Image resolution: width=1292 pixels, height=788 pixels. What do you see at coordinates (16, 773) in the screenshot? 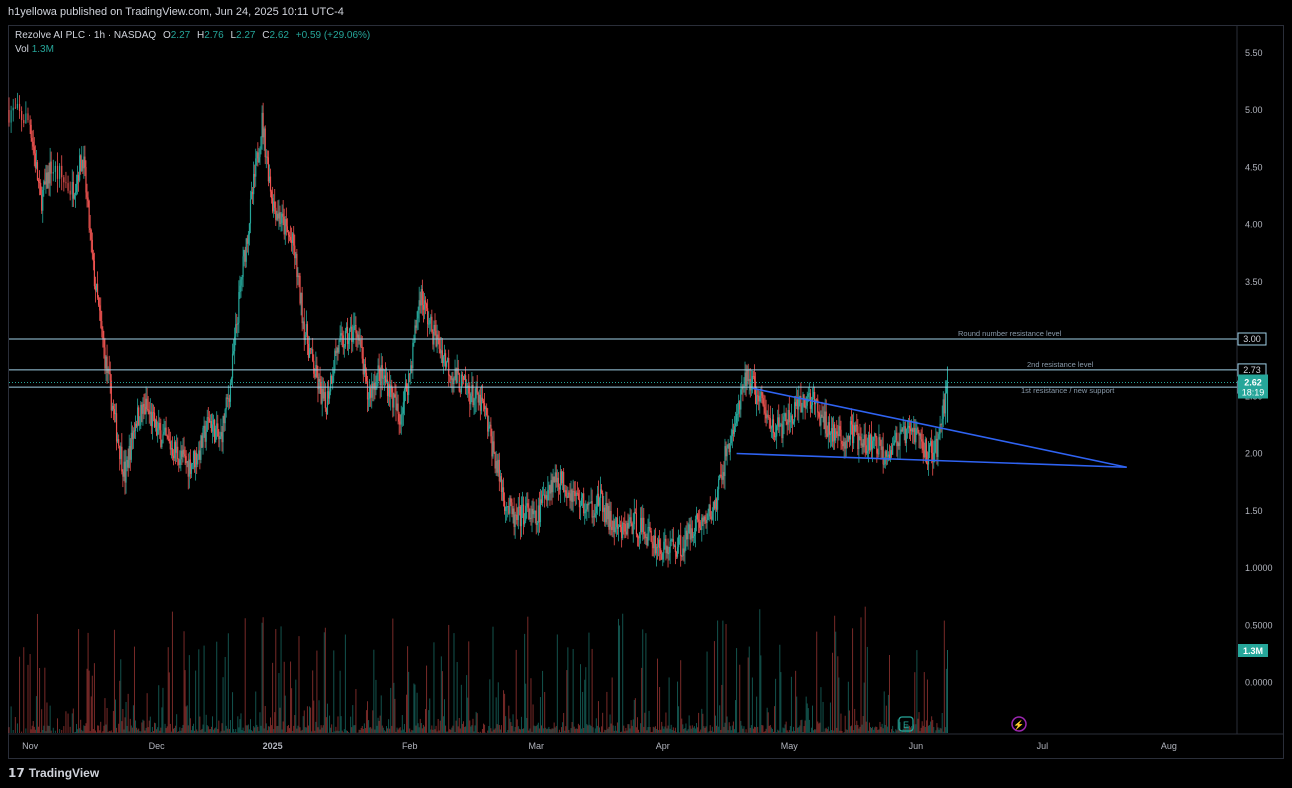
I see `tradingview-logo-icon: 𝟭𝟳` at bounding box center [16, 773].